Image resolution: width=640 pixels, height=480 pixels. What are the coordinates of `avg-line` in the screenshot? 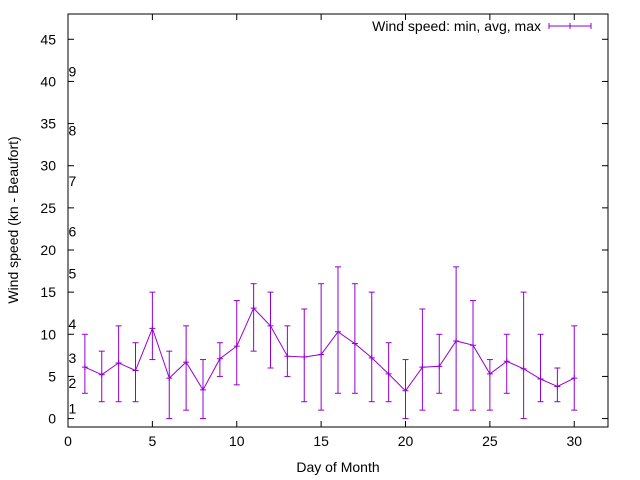 It's located at (329, 349).